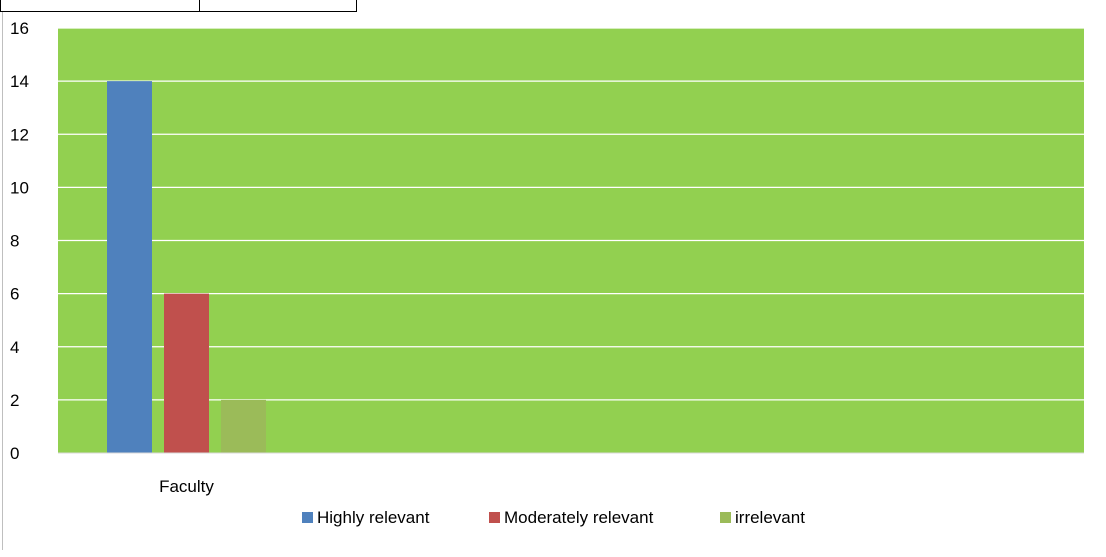  Describe the element at coordinates (19, 241) in the screenshot. I see `y-axis-tick-labels: 0 2 4 6 8 10 12 14 16` at that location.